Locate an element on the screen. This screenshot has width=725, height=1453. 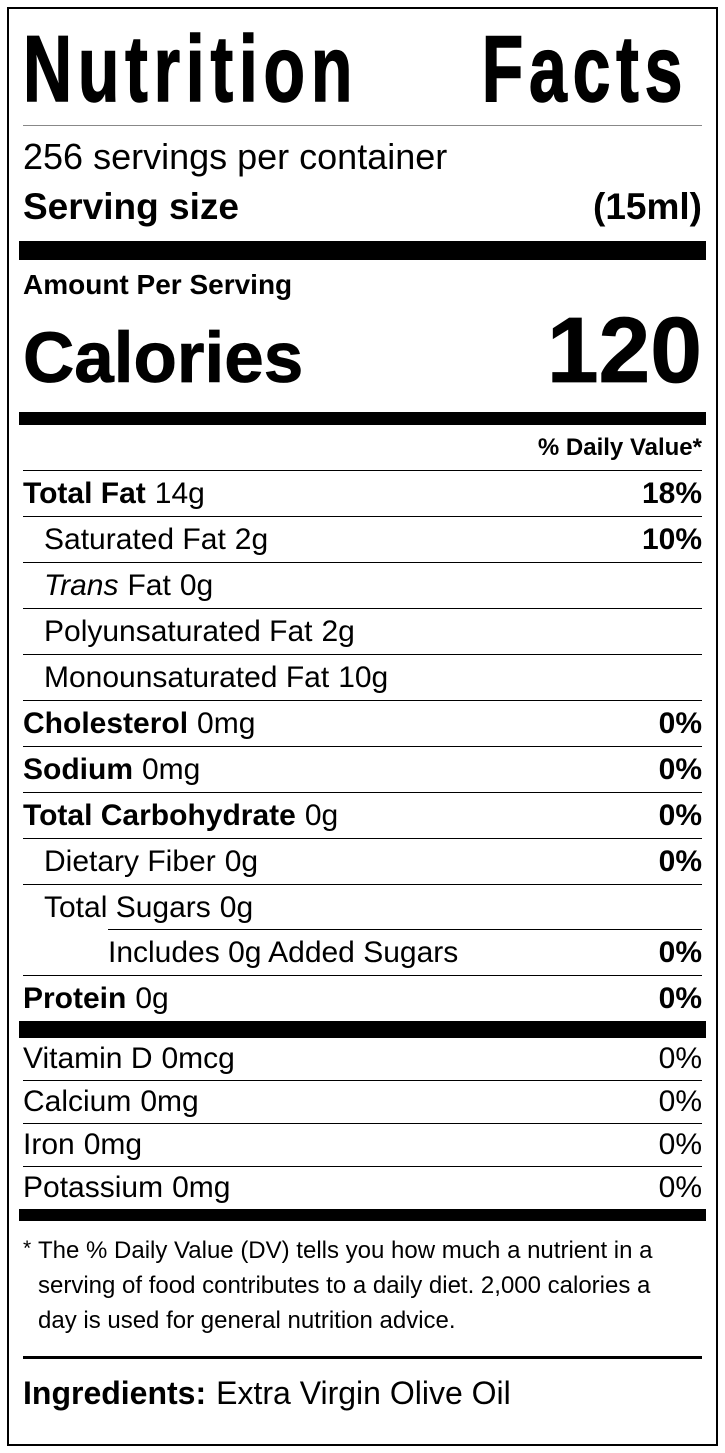
nutrient-text: Includes 0g Added Sugars is located at coordinates (283, 953).